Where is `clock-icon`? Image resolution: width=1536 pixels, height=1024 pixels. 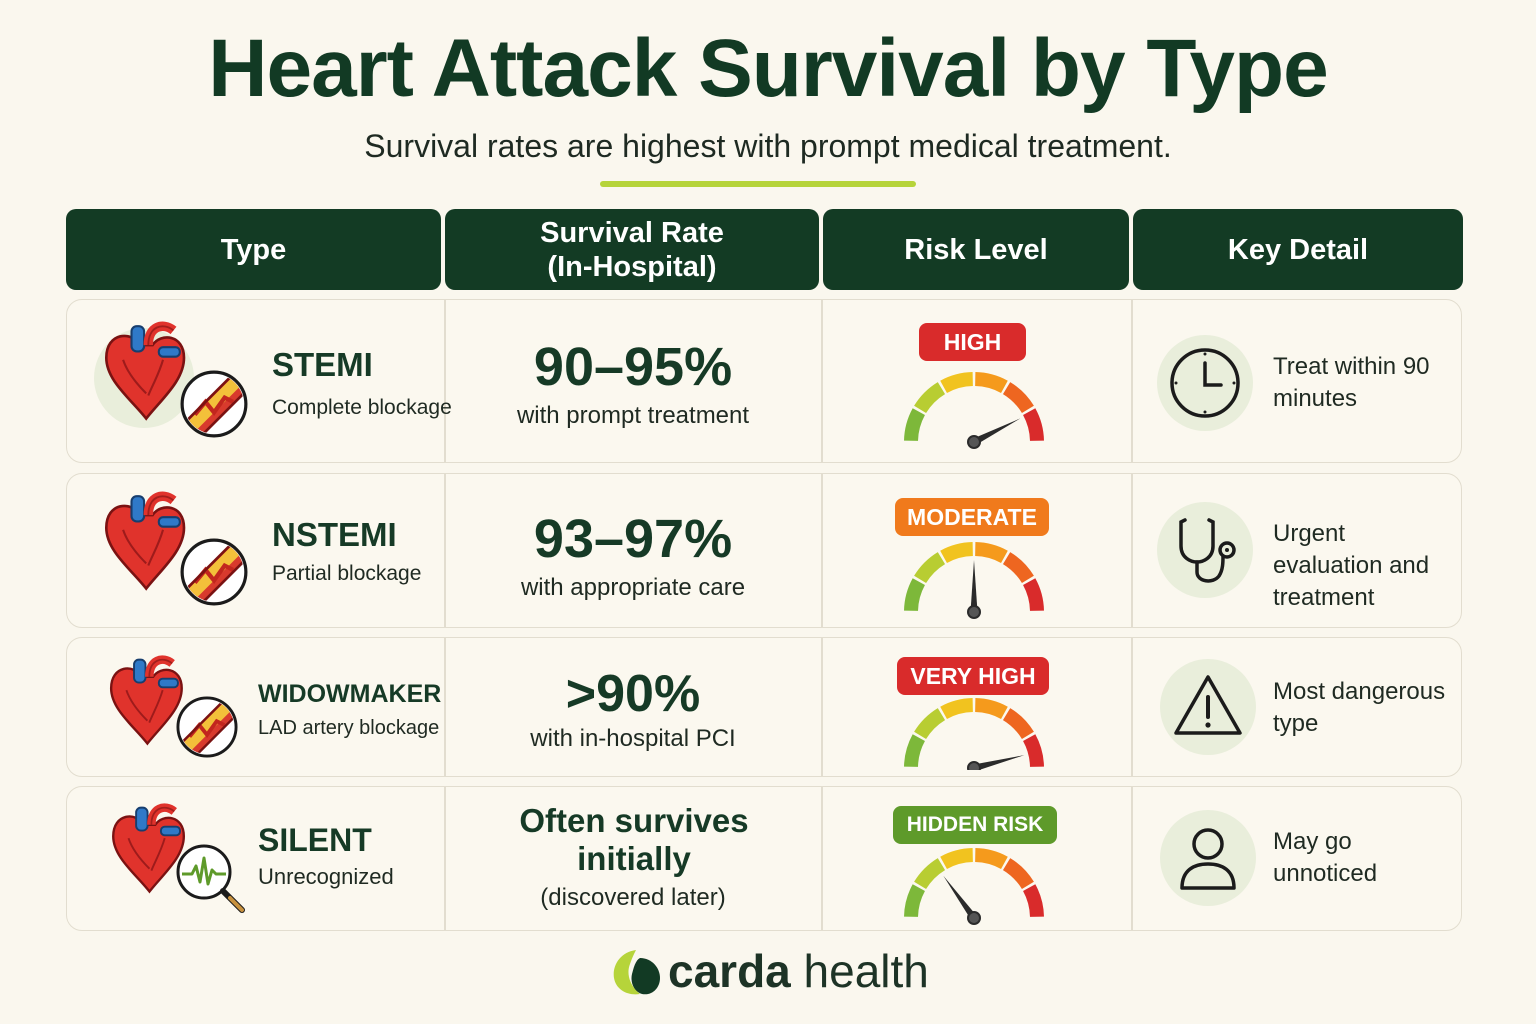 clock-icon is located at coordinates (1205, 383).